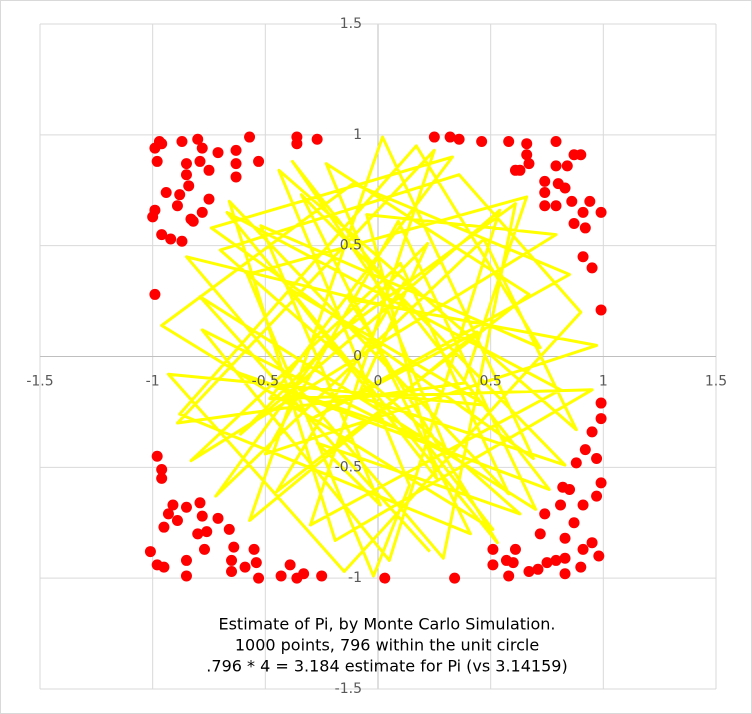 The height and width of the screenshot is (714, 752). I want to click on y-tick-label: 1.5, so click(351, 24).